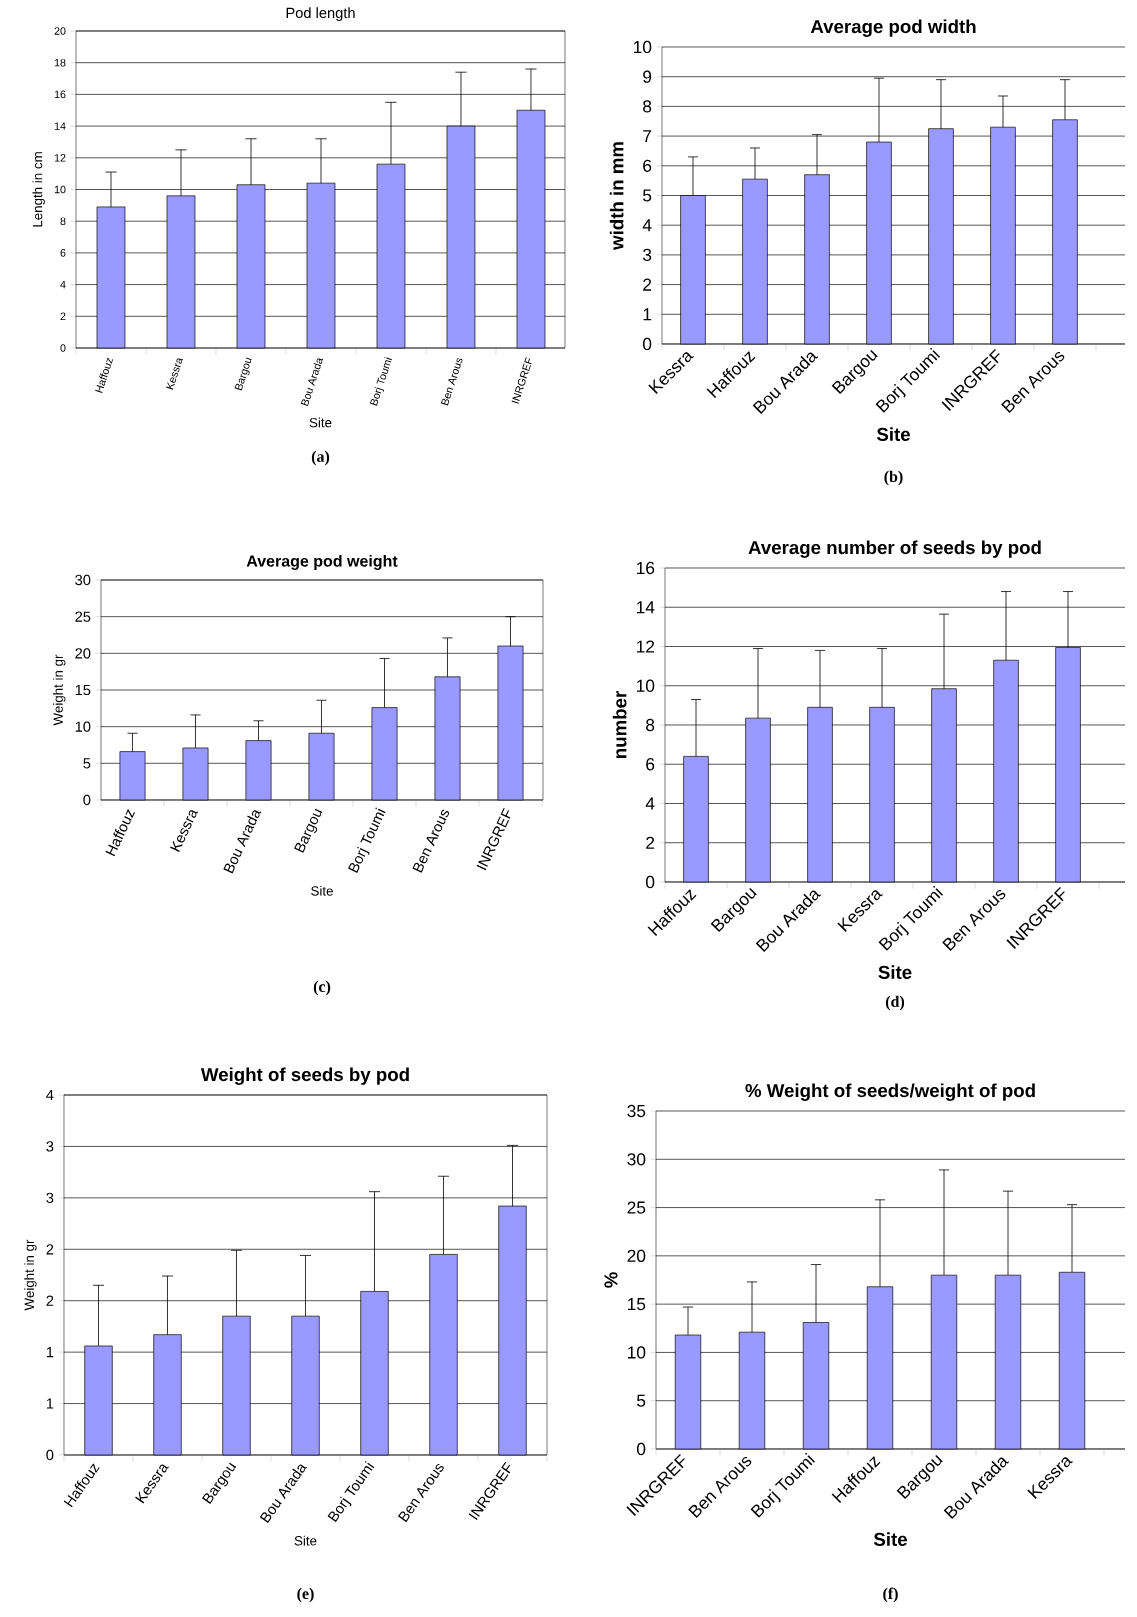  What do you see at coordinates (243, 374) in the screenshot?
I see `x-tick-label: Bargou` at bounding box center [243, 374].